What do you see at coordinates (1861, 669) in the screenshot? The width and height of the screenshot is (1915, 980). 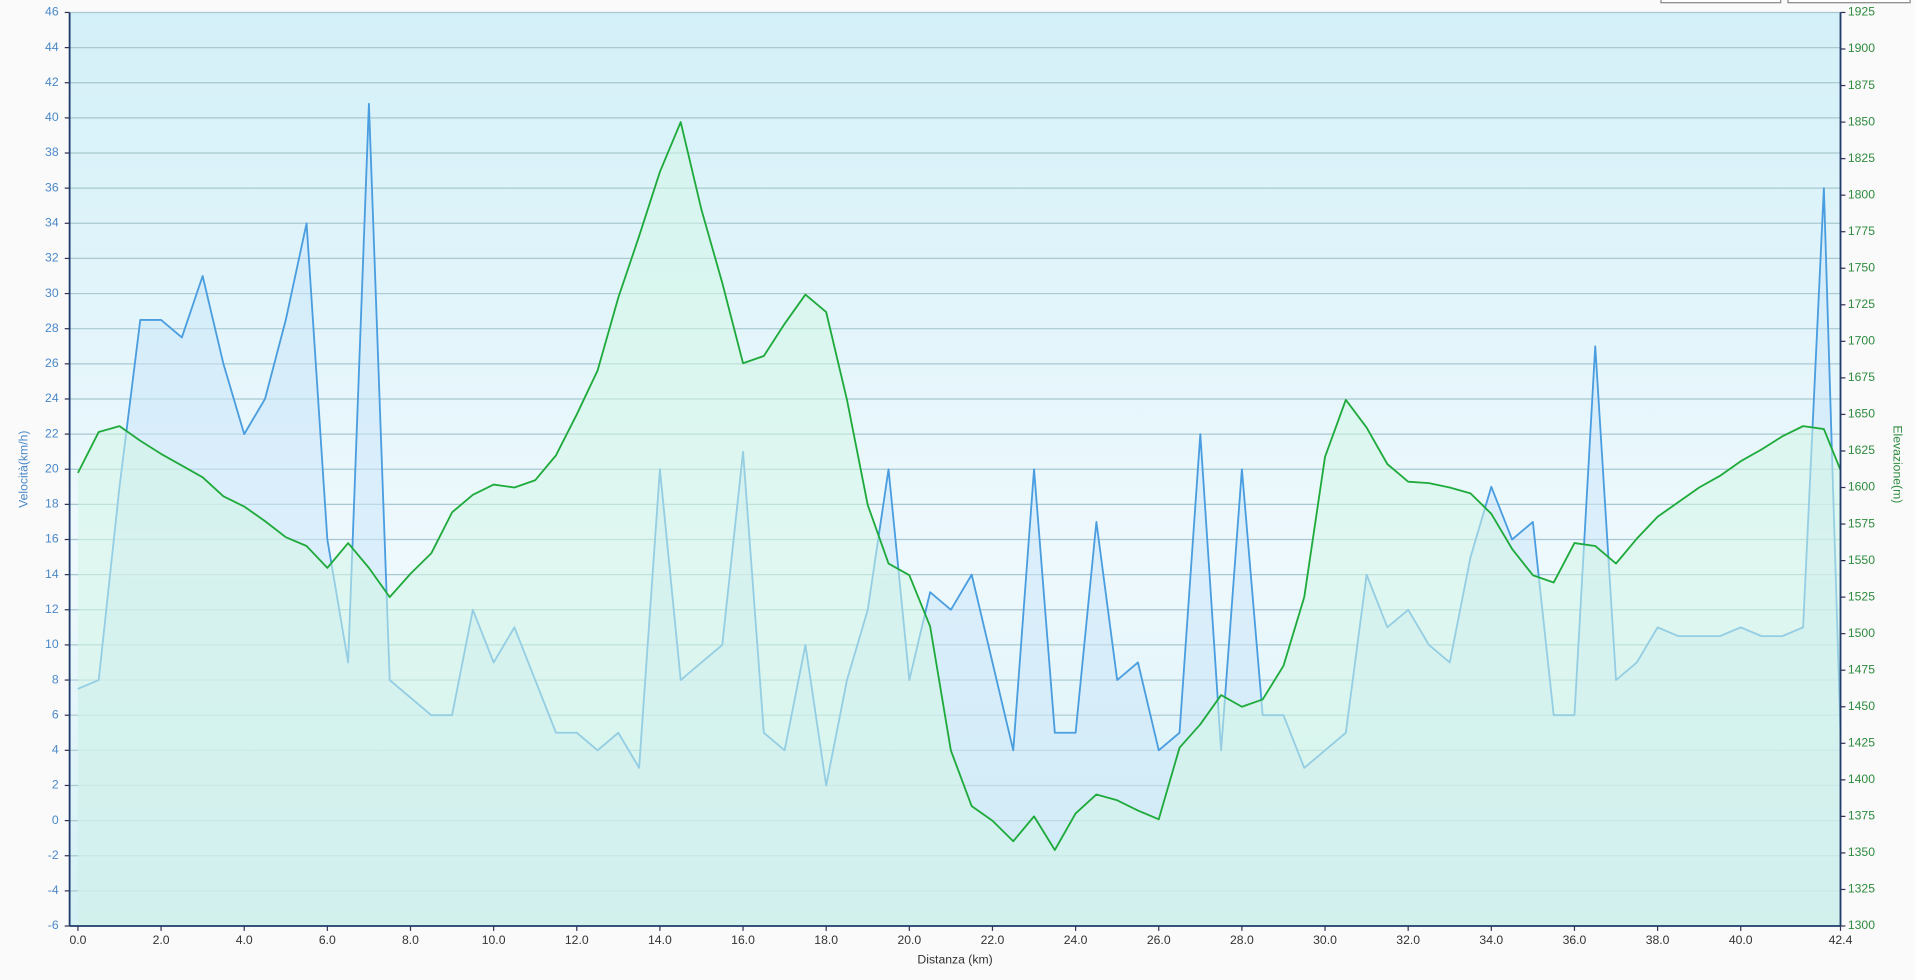 I see `y2-tick-label: 1475` at bounding box center [1861, 669].